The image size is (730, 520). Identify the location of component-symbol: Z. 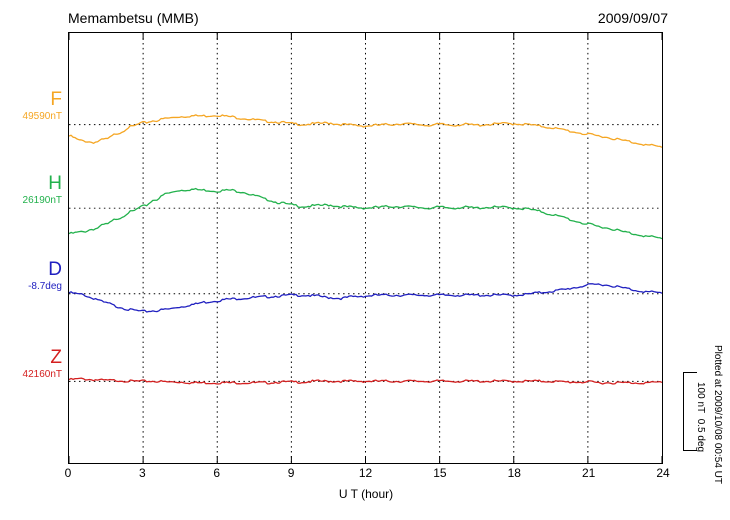
(56, 357).